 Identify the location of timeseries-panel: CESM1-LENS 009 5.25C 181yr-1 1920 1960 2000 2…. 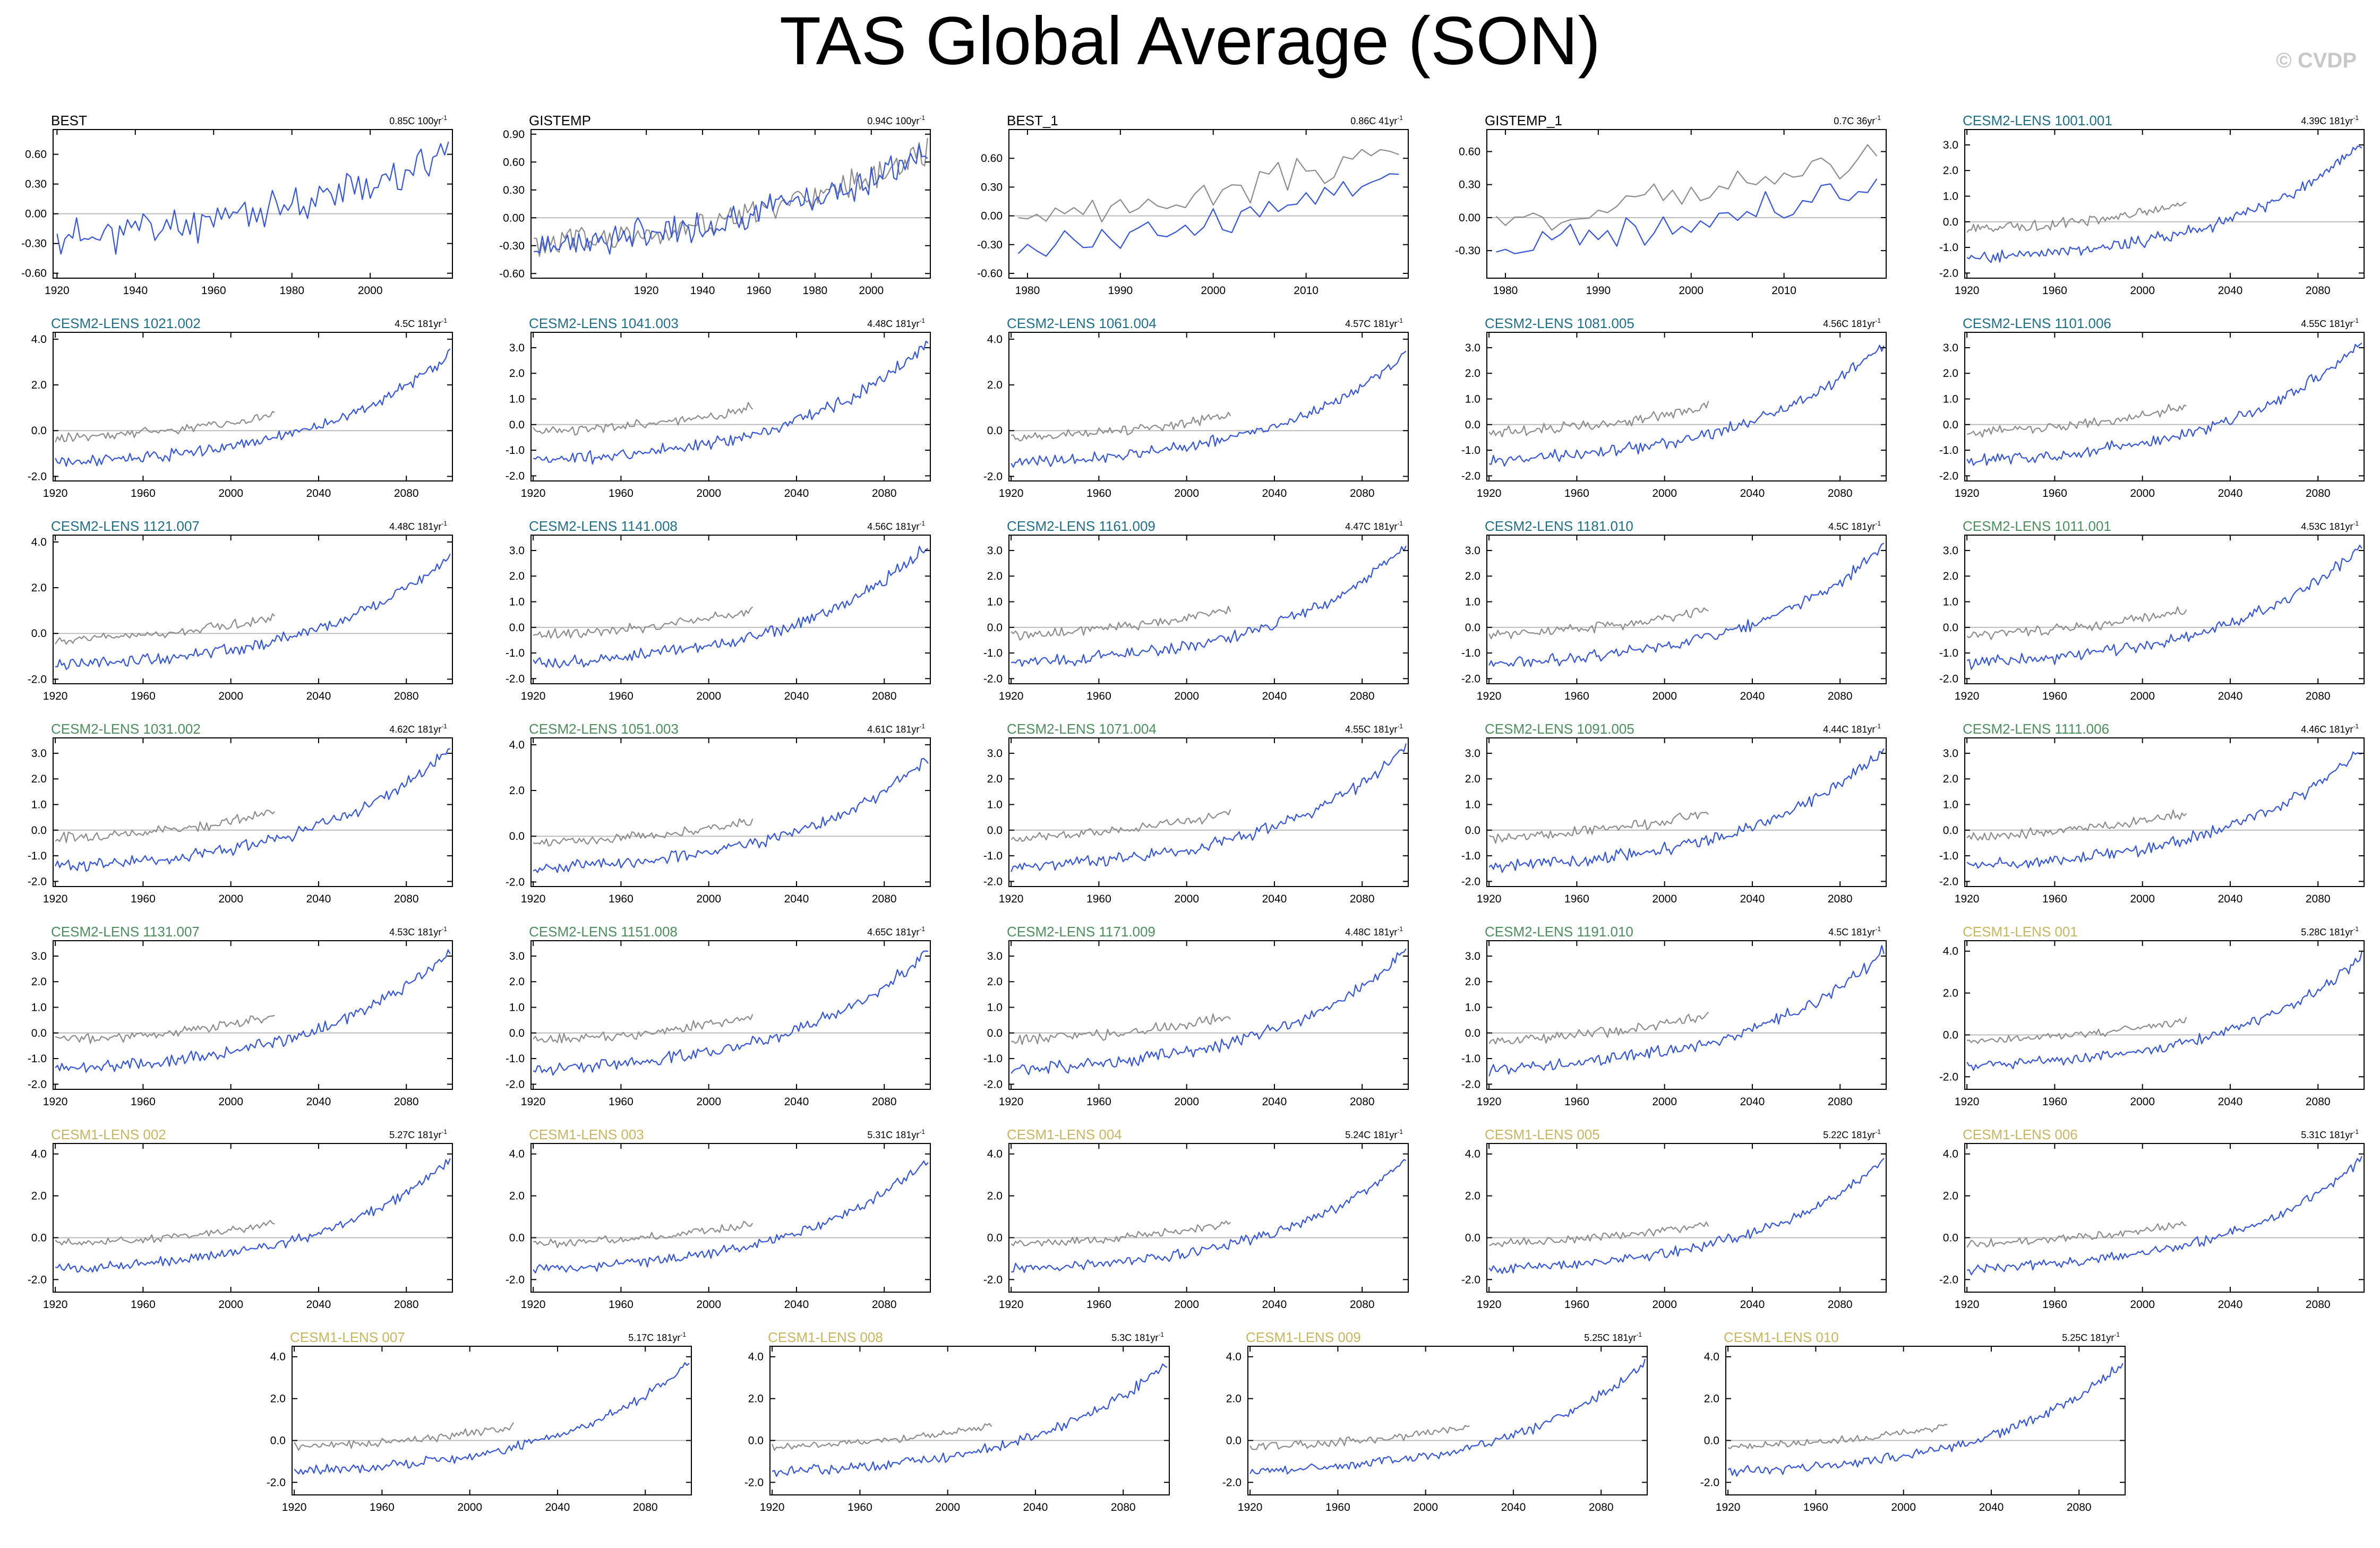
(1435, 1421).